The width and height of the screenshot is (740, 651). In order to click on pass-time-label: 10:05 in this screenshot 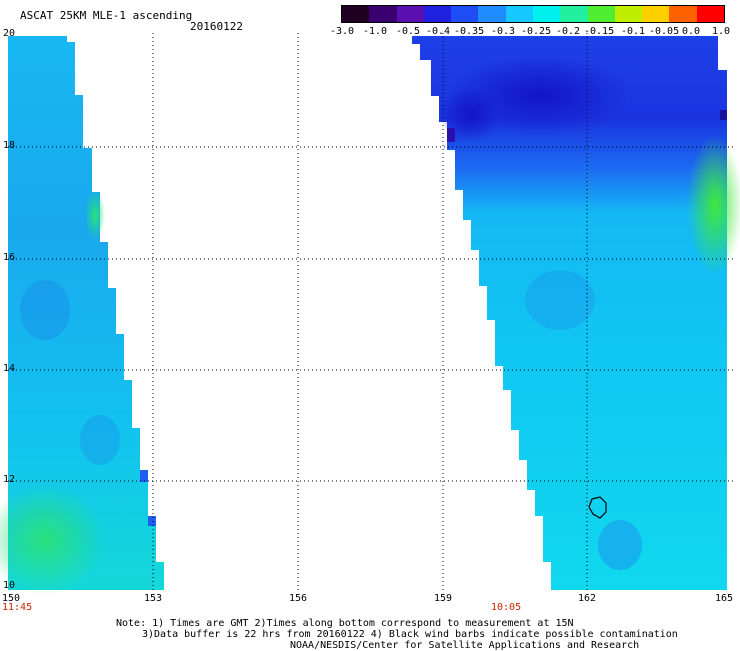, I will do `click(506, 607)`.